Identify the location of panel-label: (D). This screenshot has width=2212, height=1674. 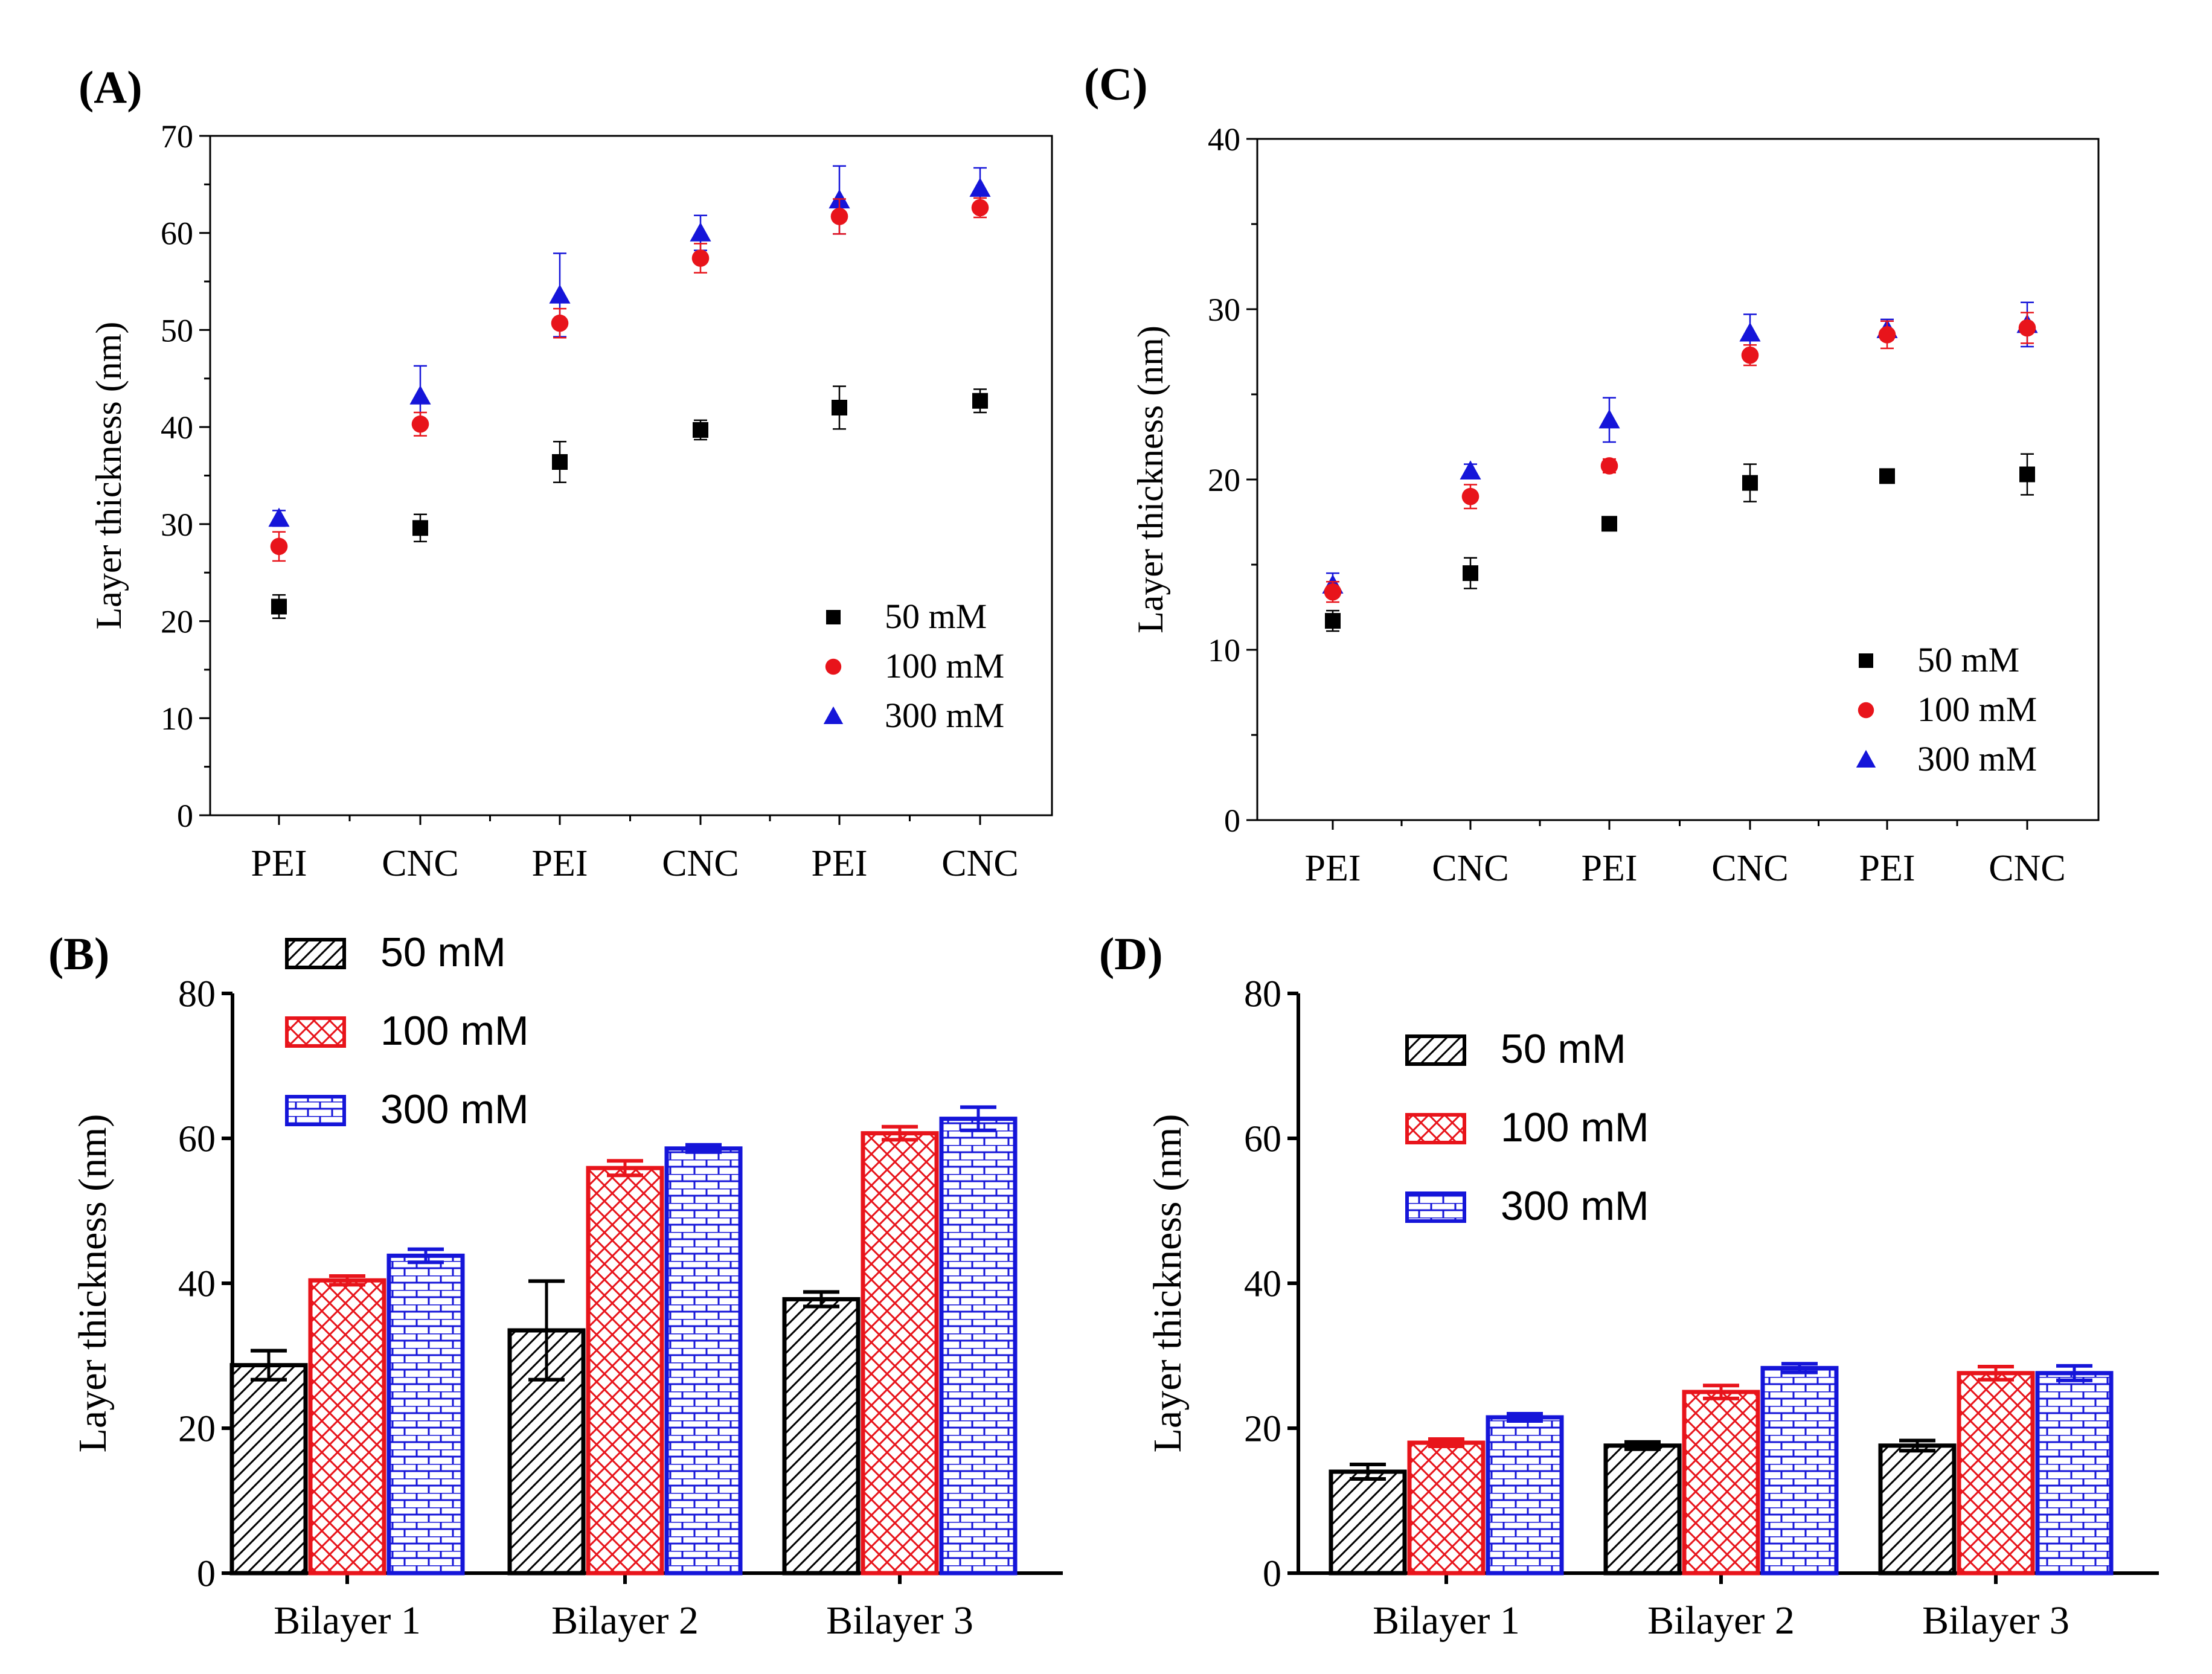
(1131, 955).